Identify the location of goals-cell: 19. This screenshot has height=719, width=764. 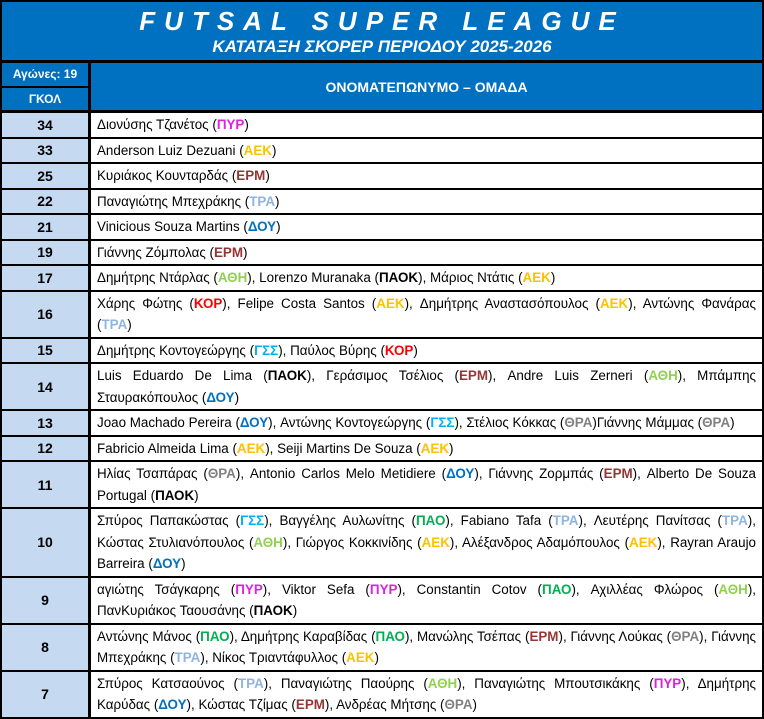
(46, 252).